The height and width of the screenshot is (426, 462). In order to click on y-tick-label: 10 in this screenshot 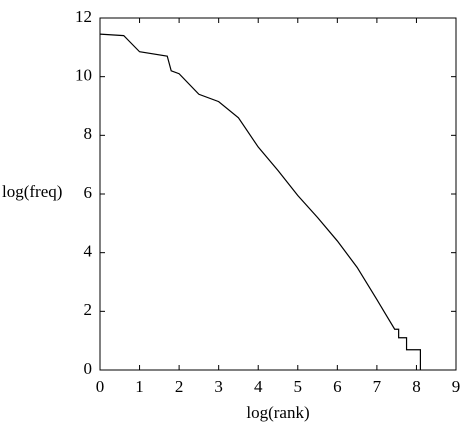, I will do `click(83, 75)`.